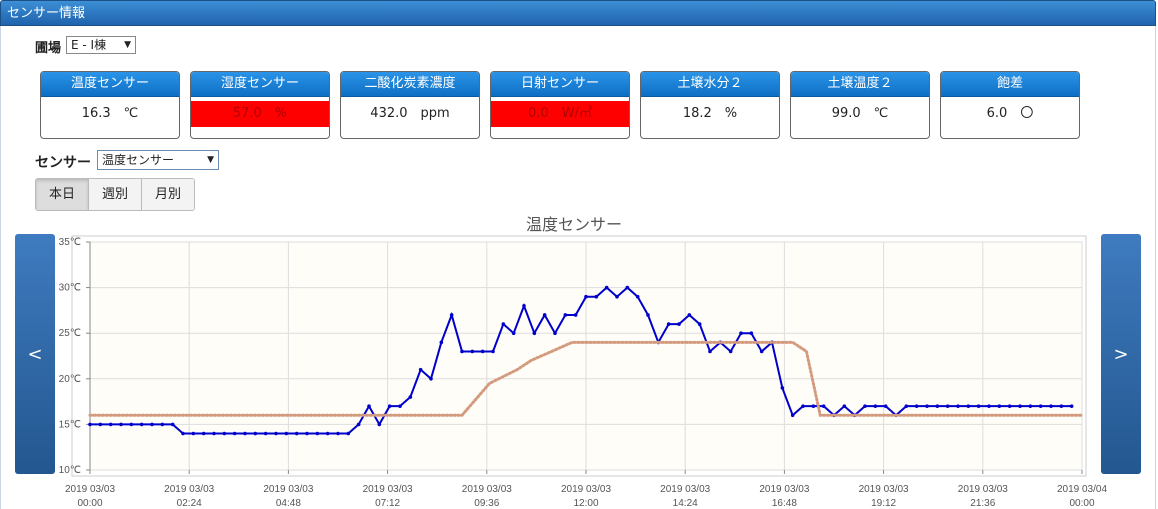 The image size is (1158, 509). I want to click on sensor-card: 日射センサー 0.0 W/㎡, so click(560, 105).